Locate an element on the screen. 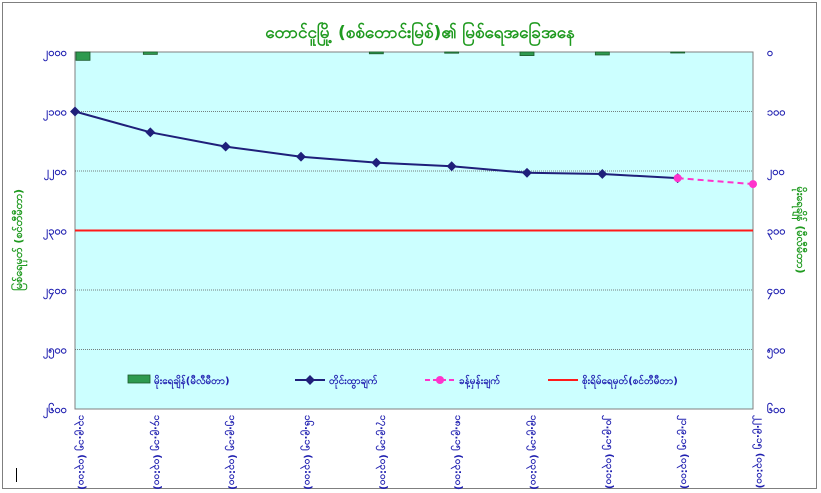  right-tick-label: ၃၀၀ is located at coordinates (776, 233).